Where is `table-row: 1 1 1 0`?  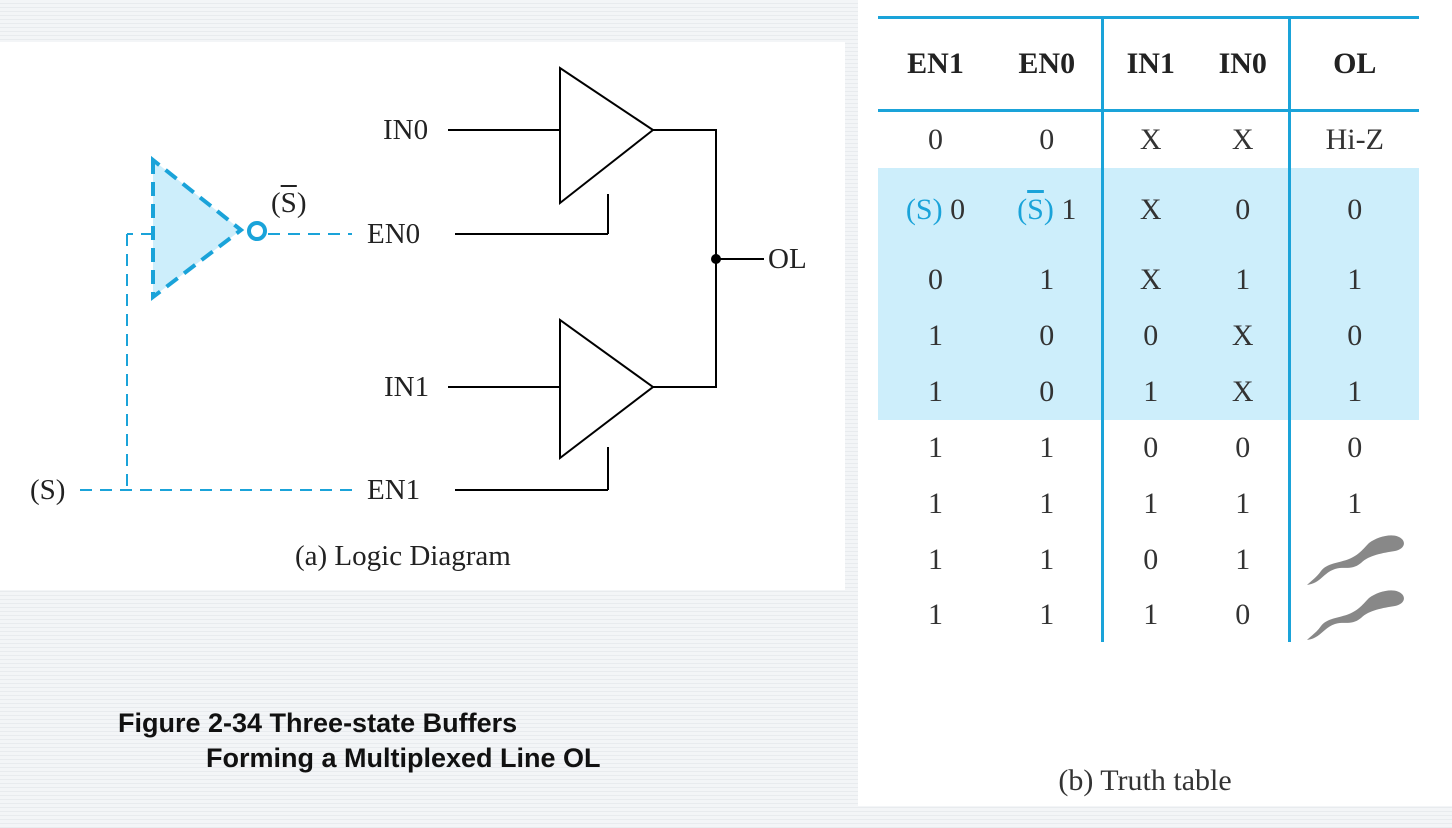
table-row: 1 1 1 0 is located at coordinates (1148, 615).